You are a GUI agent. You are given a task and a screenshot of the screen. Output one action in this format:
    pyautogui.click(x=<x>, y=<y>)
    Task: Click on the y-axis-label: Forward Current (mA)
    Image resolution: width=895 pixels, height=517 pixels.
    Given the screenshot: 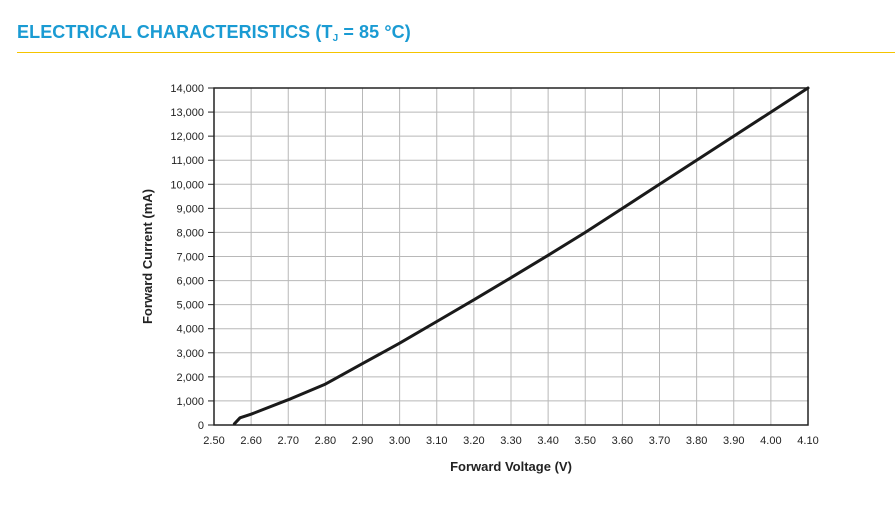 What is the action you would take?
    pyautogui.click(x=147, y=256)
    